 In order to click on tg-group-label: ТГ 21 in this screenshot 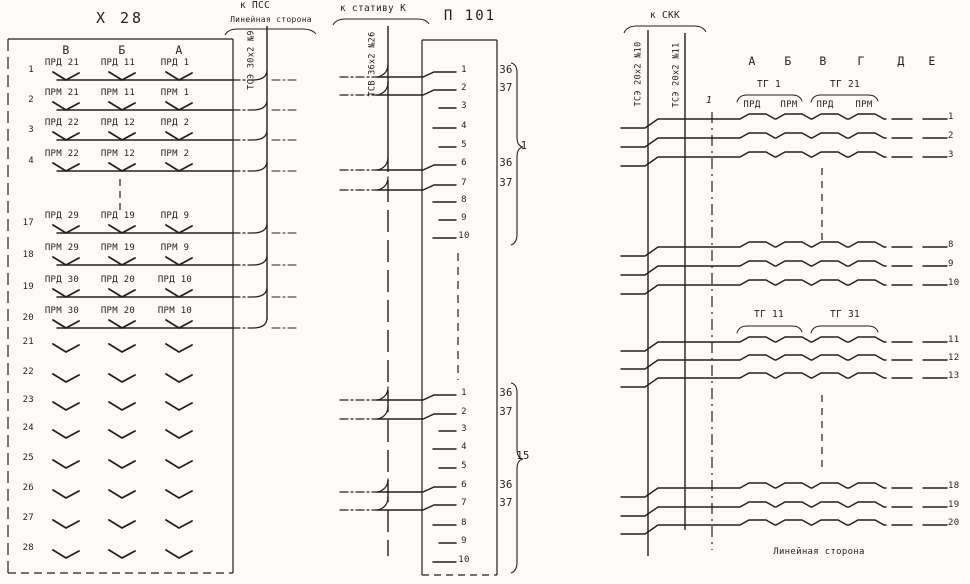, I will do `click(845, 84)`.